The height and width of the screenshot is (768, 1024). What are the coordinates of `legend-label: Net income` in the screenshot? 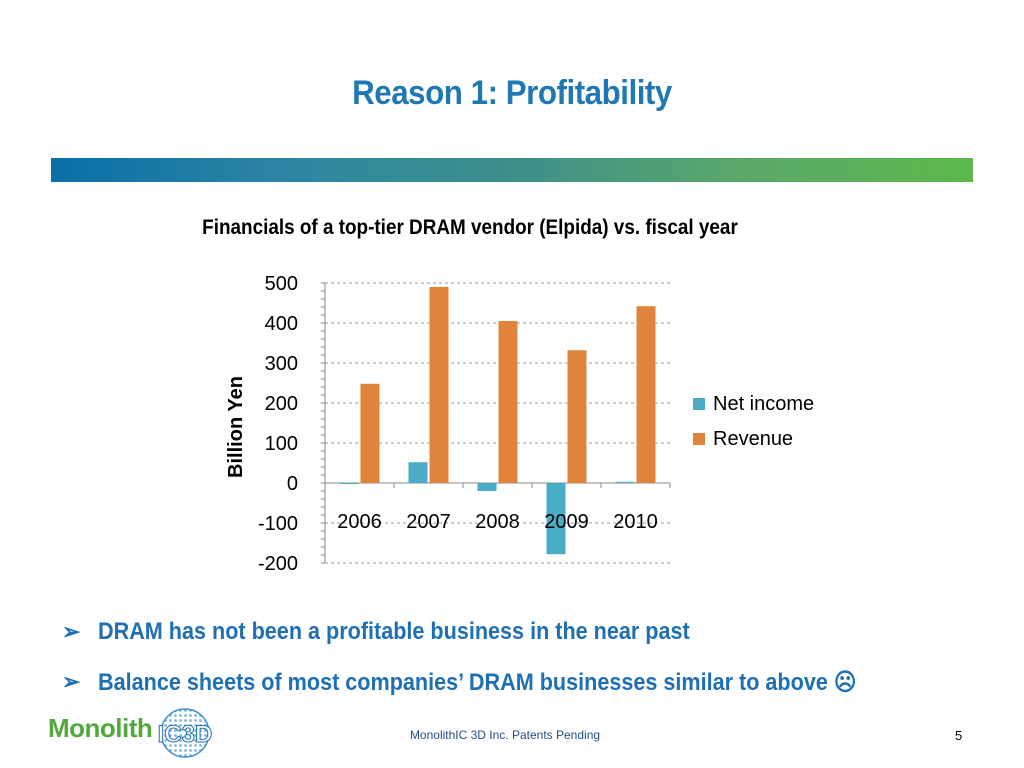 It's located at (763, 404).